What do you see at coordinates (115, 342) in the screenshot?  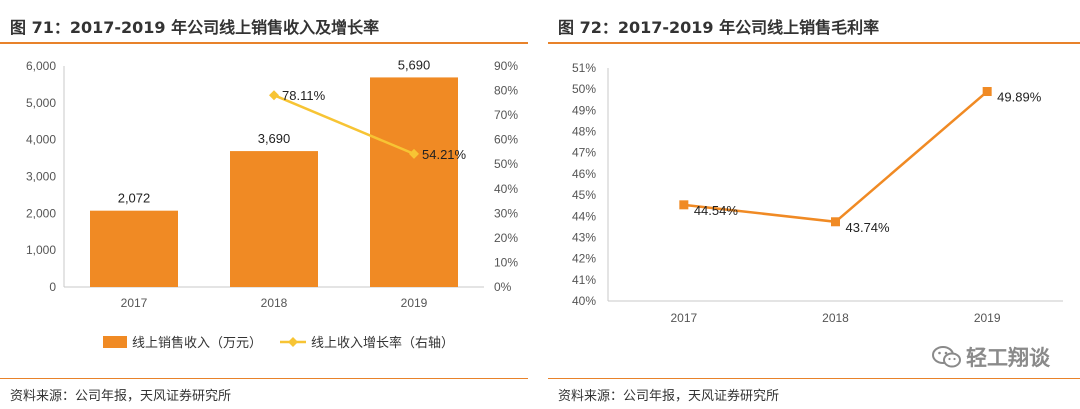 I see `legend-bar-swatch` at bounding box center [115, 342].